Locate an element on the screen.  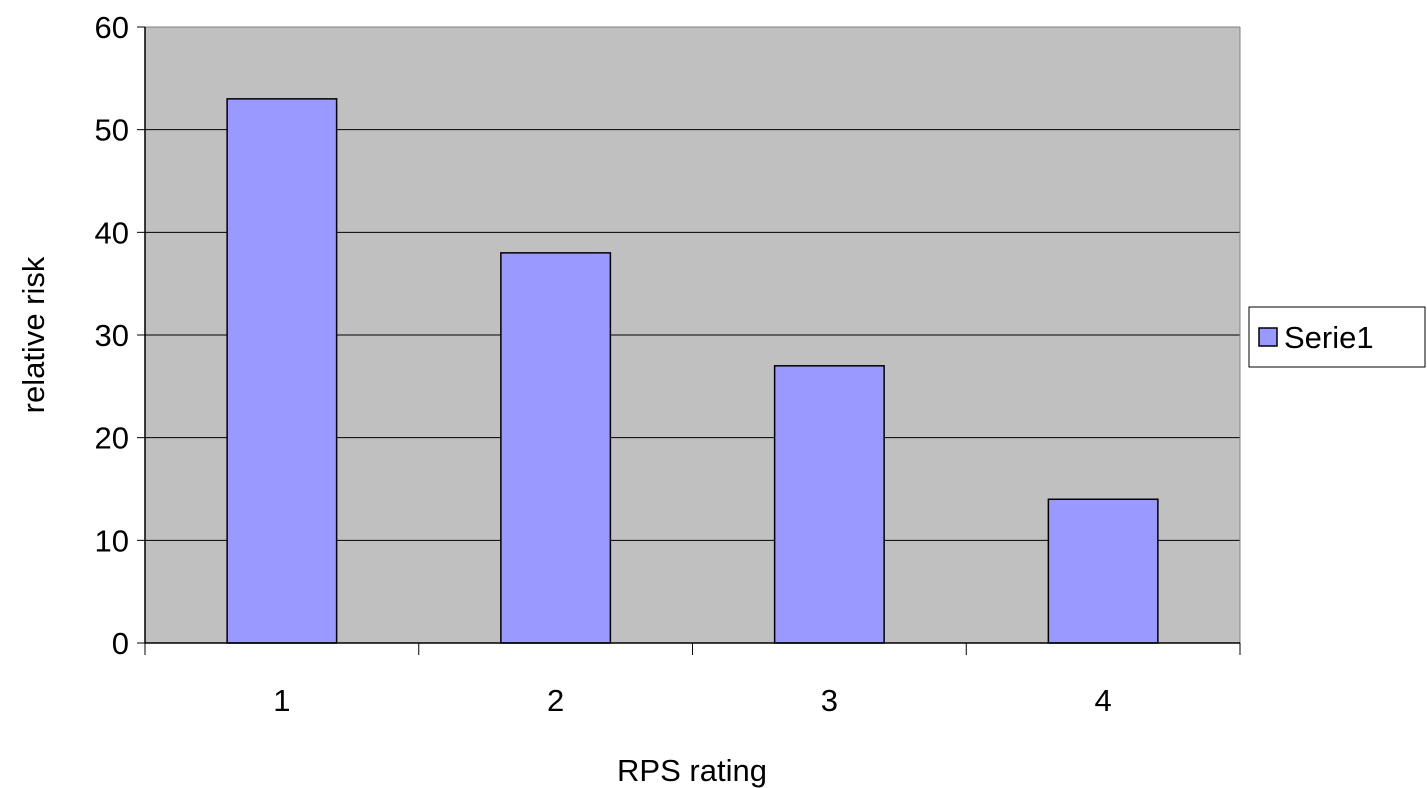
legend-swatch is located at coordinates (1268, 337).